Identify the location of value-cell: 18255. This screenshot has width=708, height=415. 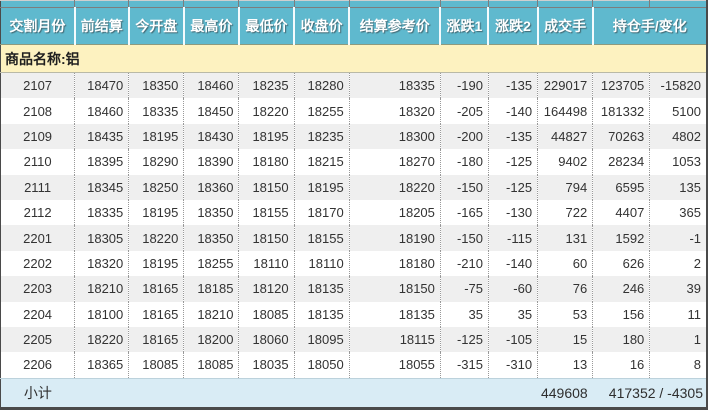
(211, 263).